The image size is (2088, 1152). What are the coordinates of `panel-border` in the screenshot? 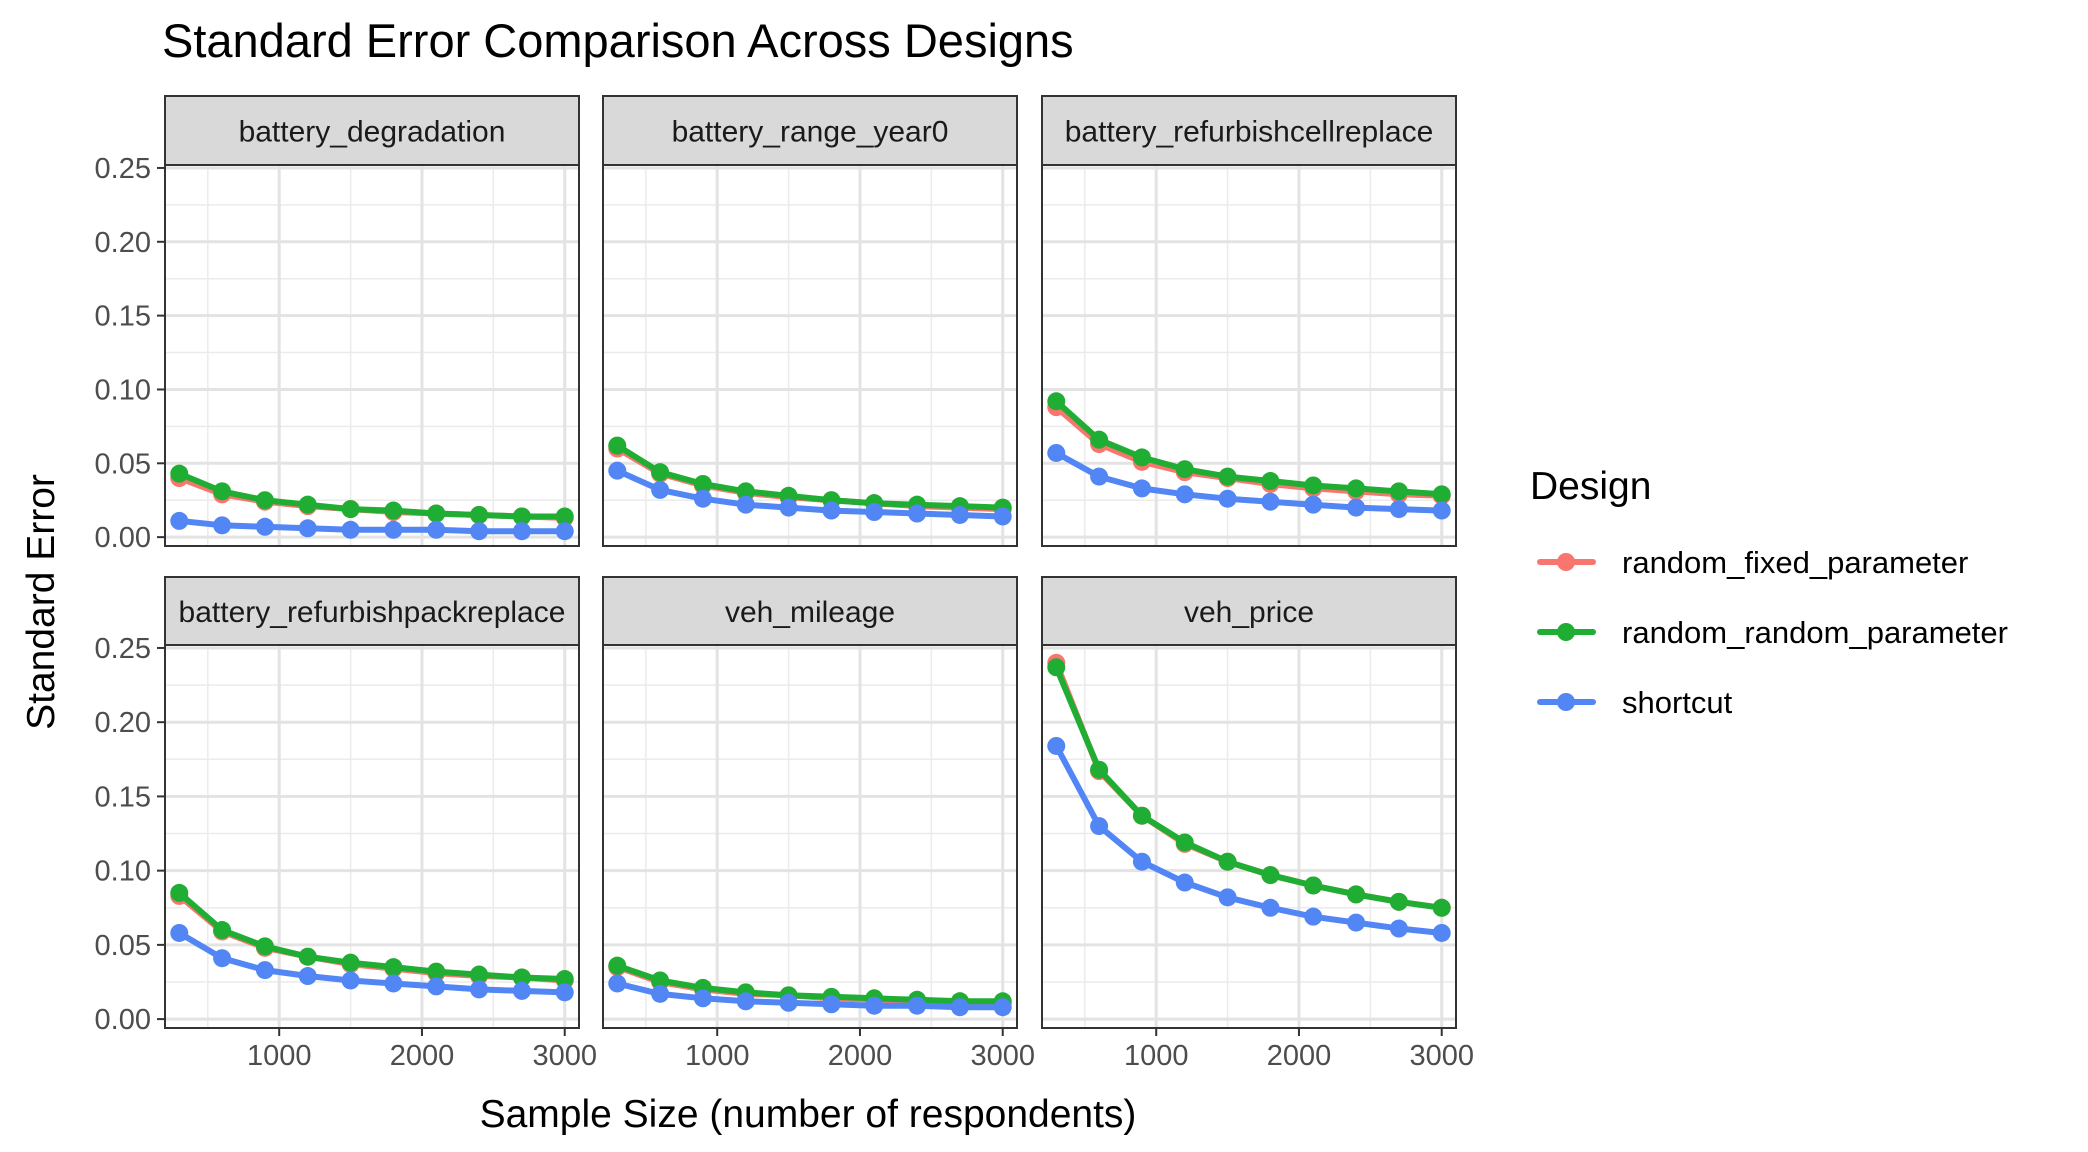 It's located at (372, 836).